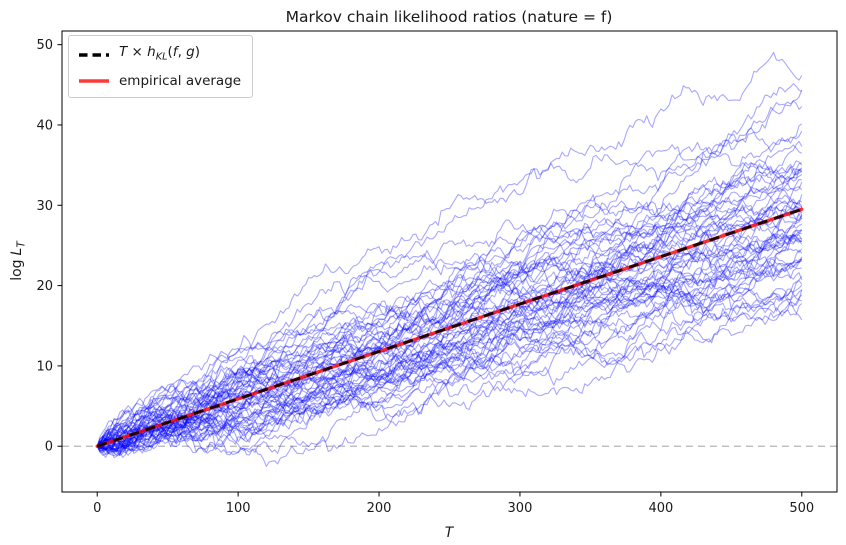 The image size is (846, 545). What do you see at coordinates (660, 508) in the screenshot?
I see `x-tick-label: 400` at bounding box center [660, 508].